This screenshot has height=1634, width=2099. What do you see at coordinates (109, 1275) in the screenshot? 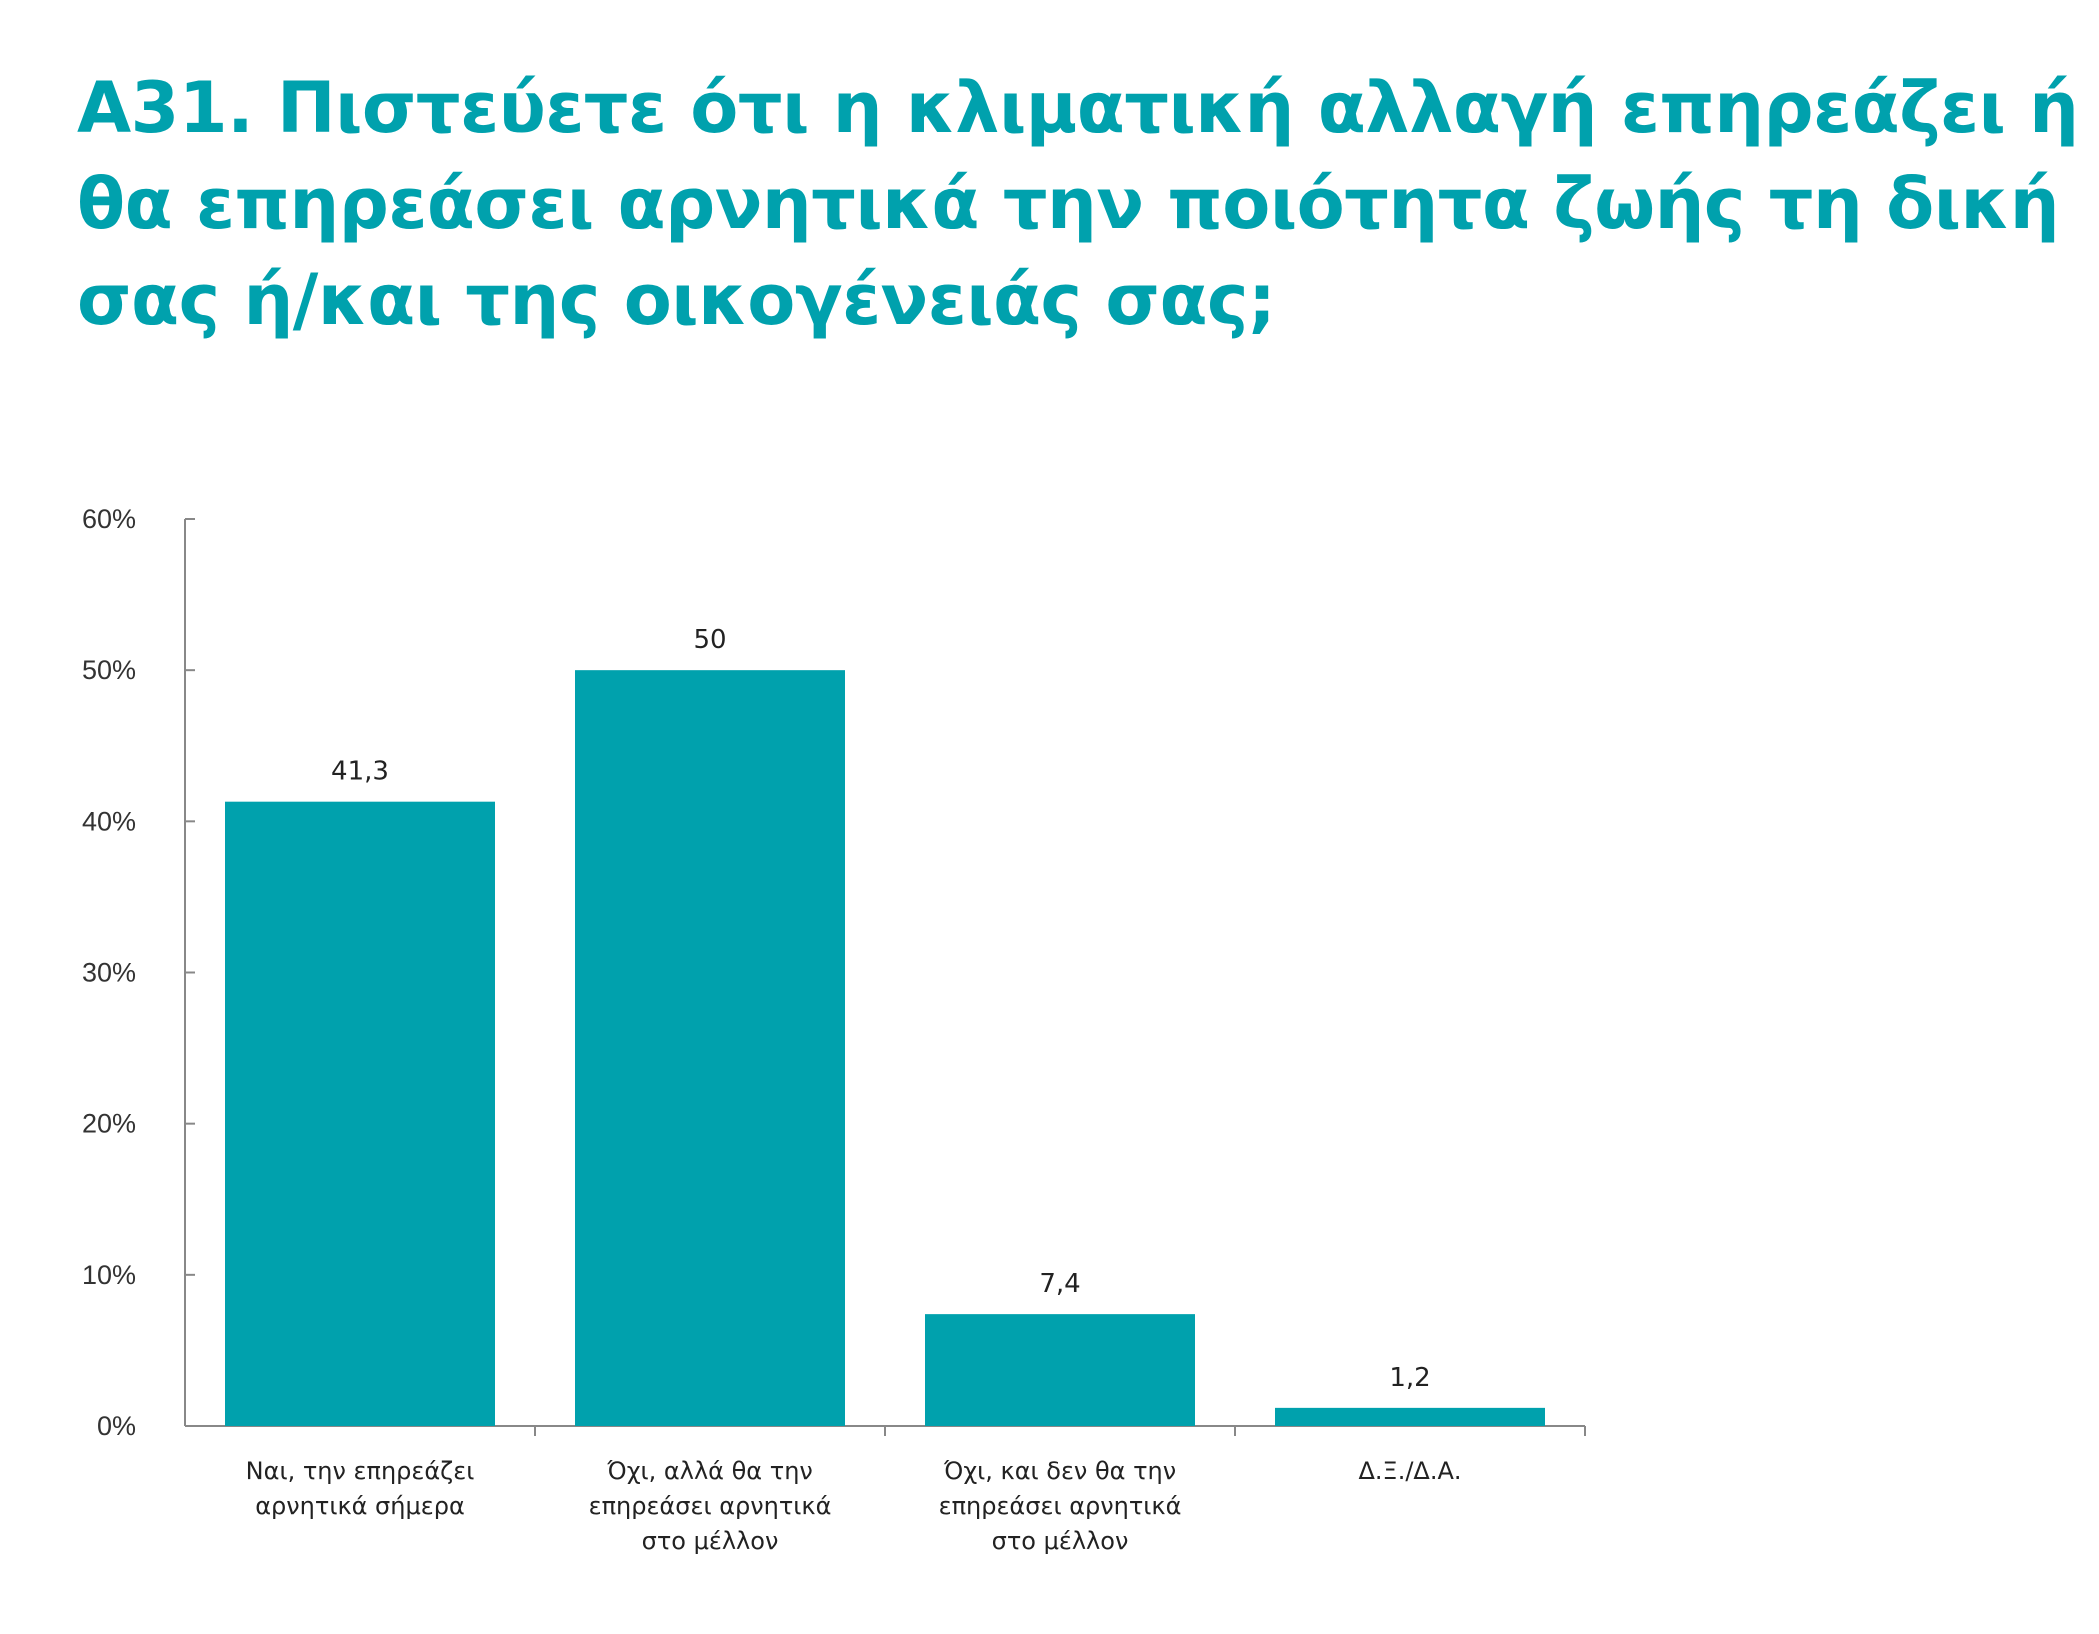
I see `y-tick-label: 10%` at bounding box center [109, 1275].